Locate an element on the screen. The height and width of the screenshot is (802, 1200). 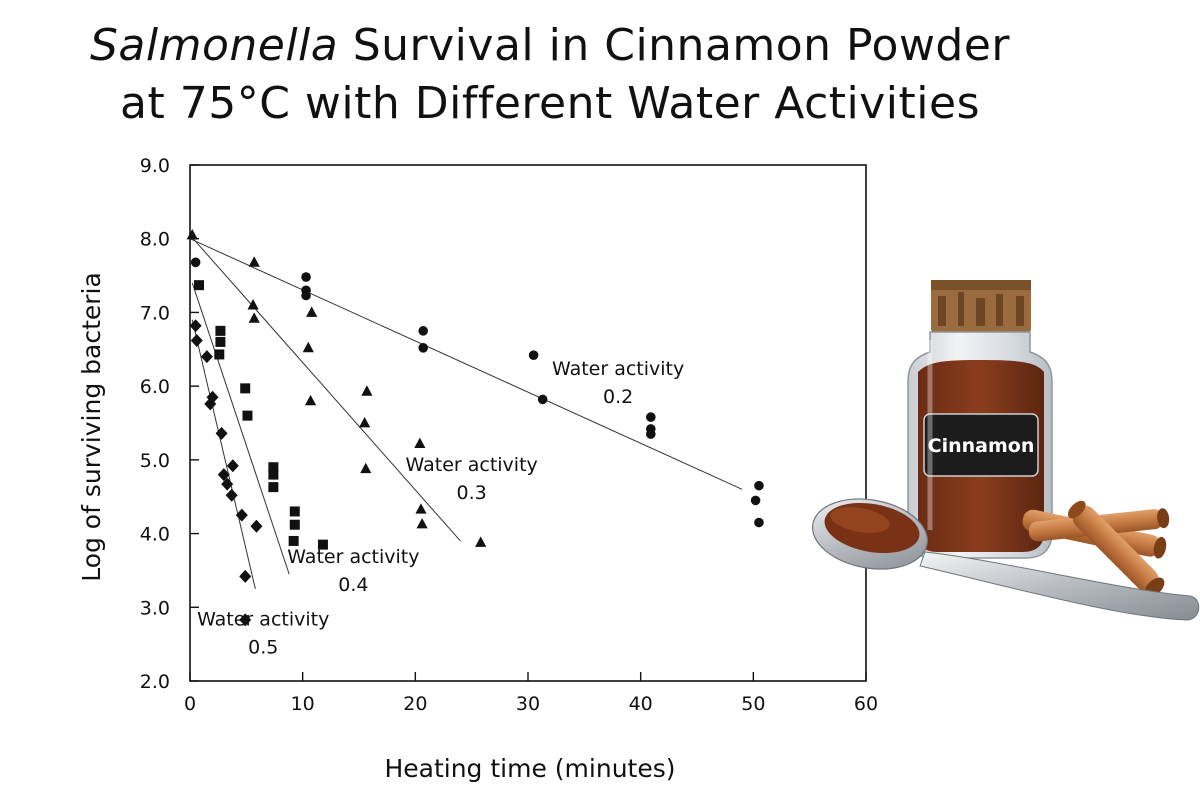
y-tick-label: 6.0 is located at coordinates (155, 387).